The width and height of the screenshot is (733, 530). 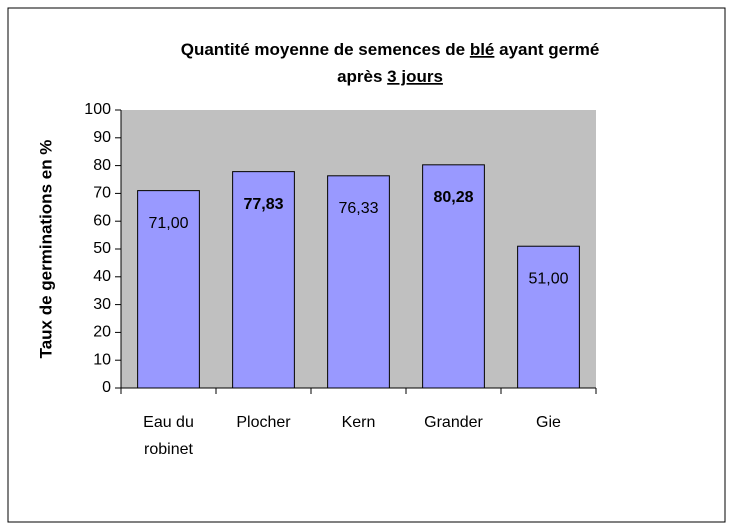 What do you see at coordinates (546, 49) in the screenshot?
I see `title-segment: ayant germé` at bounding box center [546, 49].